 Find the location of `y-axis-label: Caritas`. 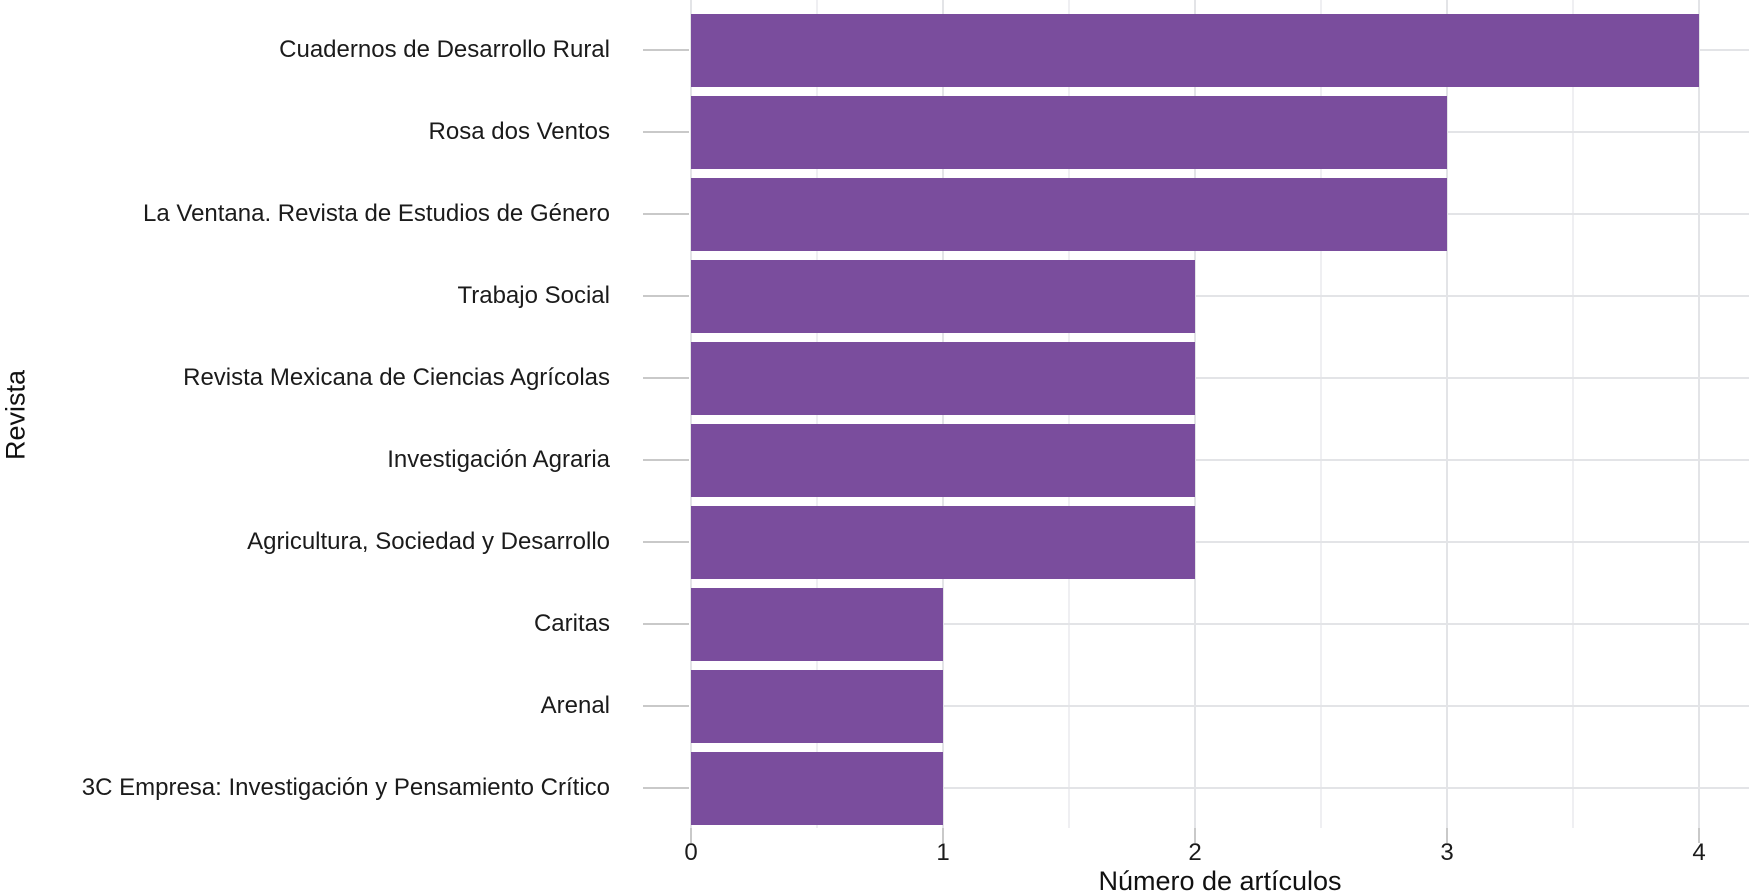

y-axis-label: Caritas is located at coordinates (571, 623).